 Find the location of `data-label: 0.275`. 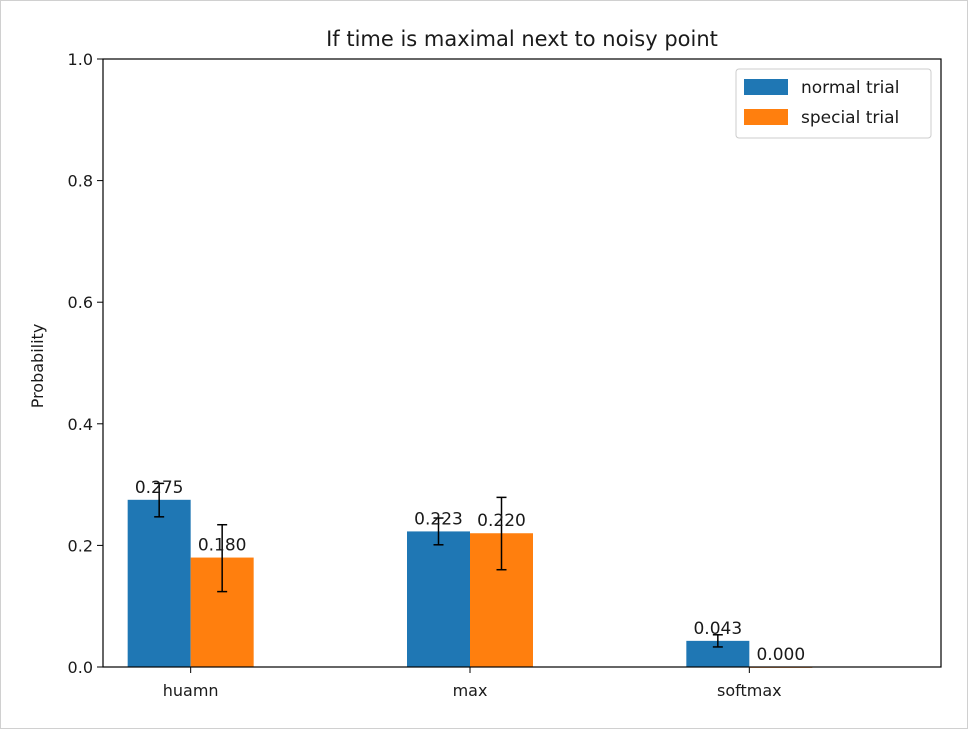

data-label: 0.275 is located at coordinates (159, 488).